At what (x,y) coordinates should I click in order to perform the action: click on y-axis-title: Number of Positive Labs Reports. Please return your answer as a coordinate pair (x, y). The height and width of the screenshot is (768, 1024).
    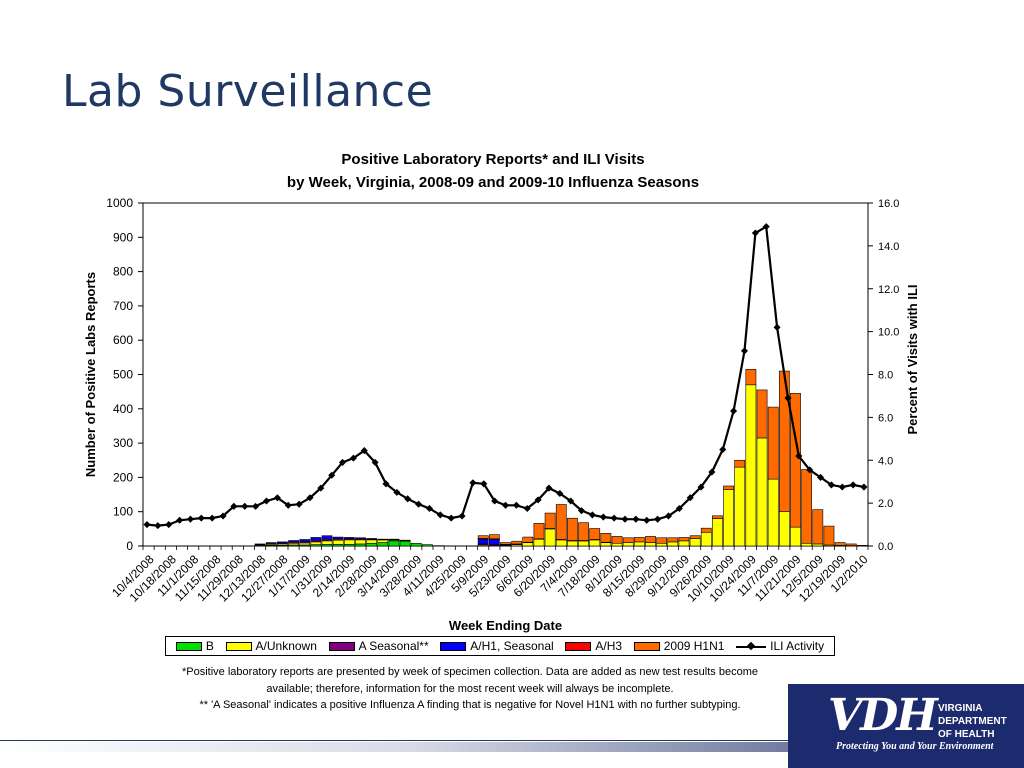
    Looking at the image, I should click on (90, 374).